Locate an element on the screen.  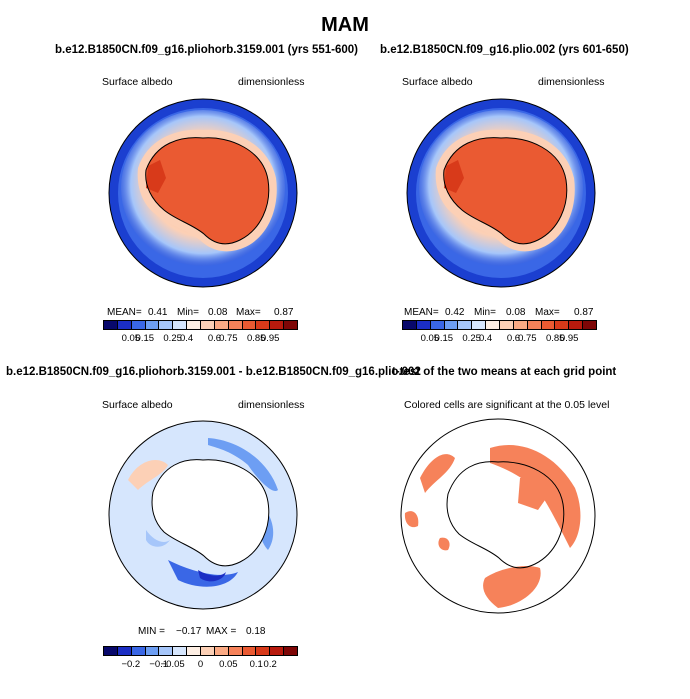
albedo-map-top-right is located at coordinates (501, 193).